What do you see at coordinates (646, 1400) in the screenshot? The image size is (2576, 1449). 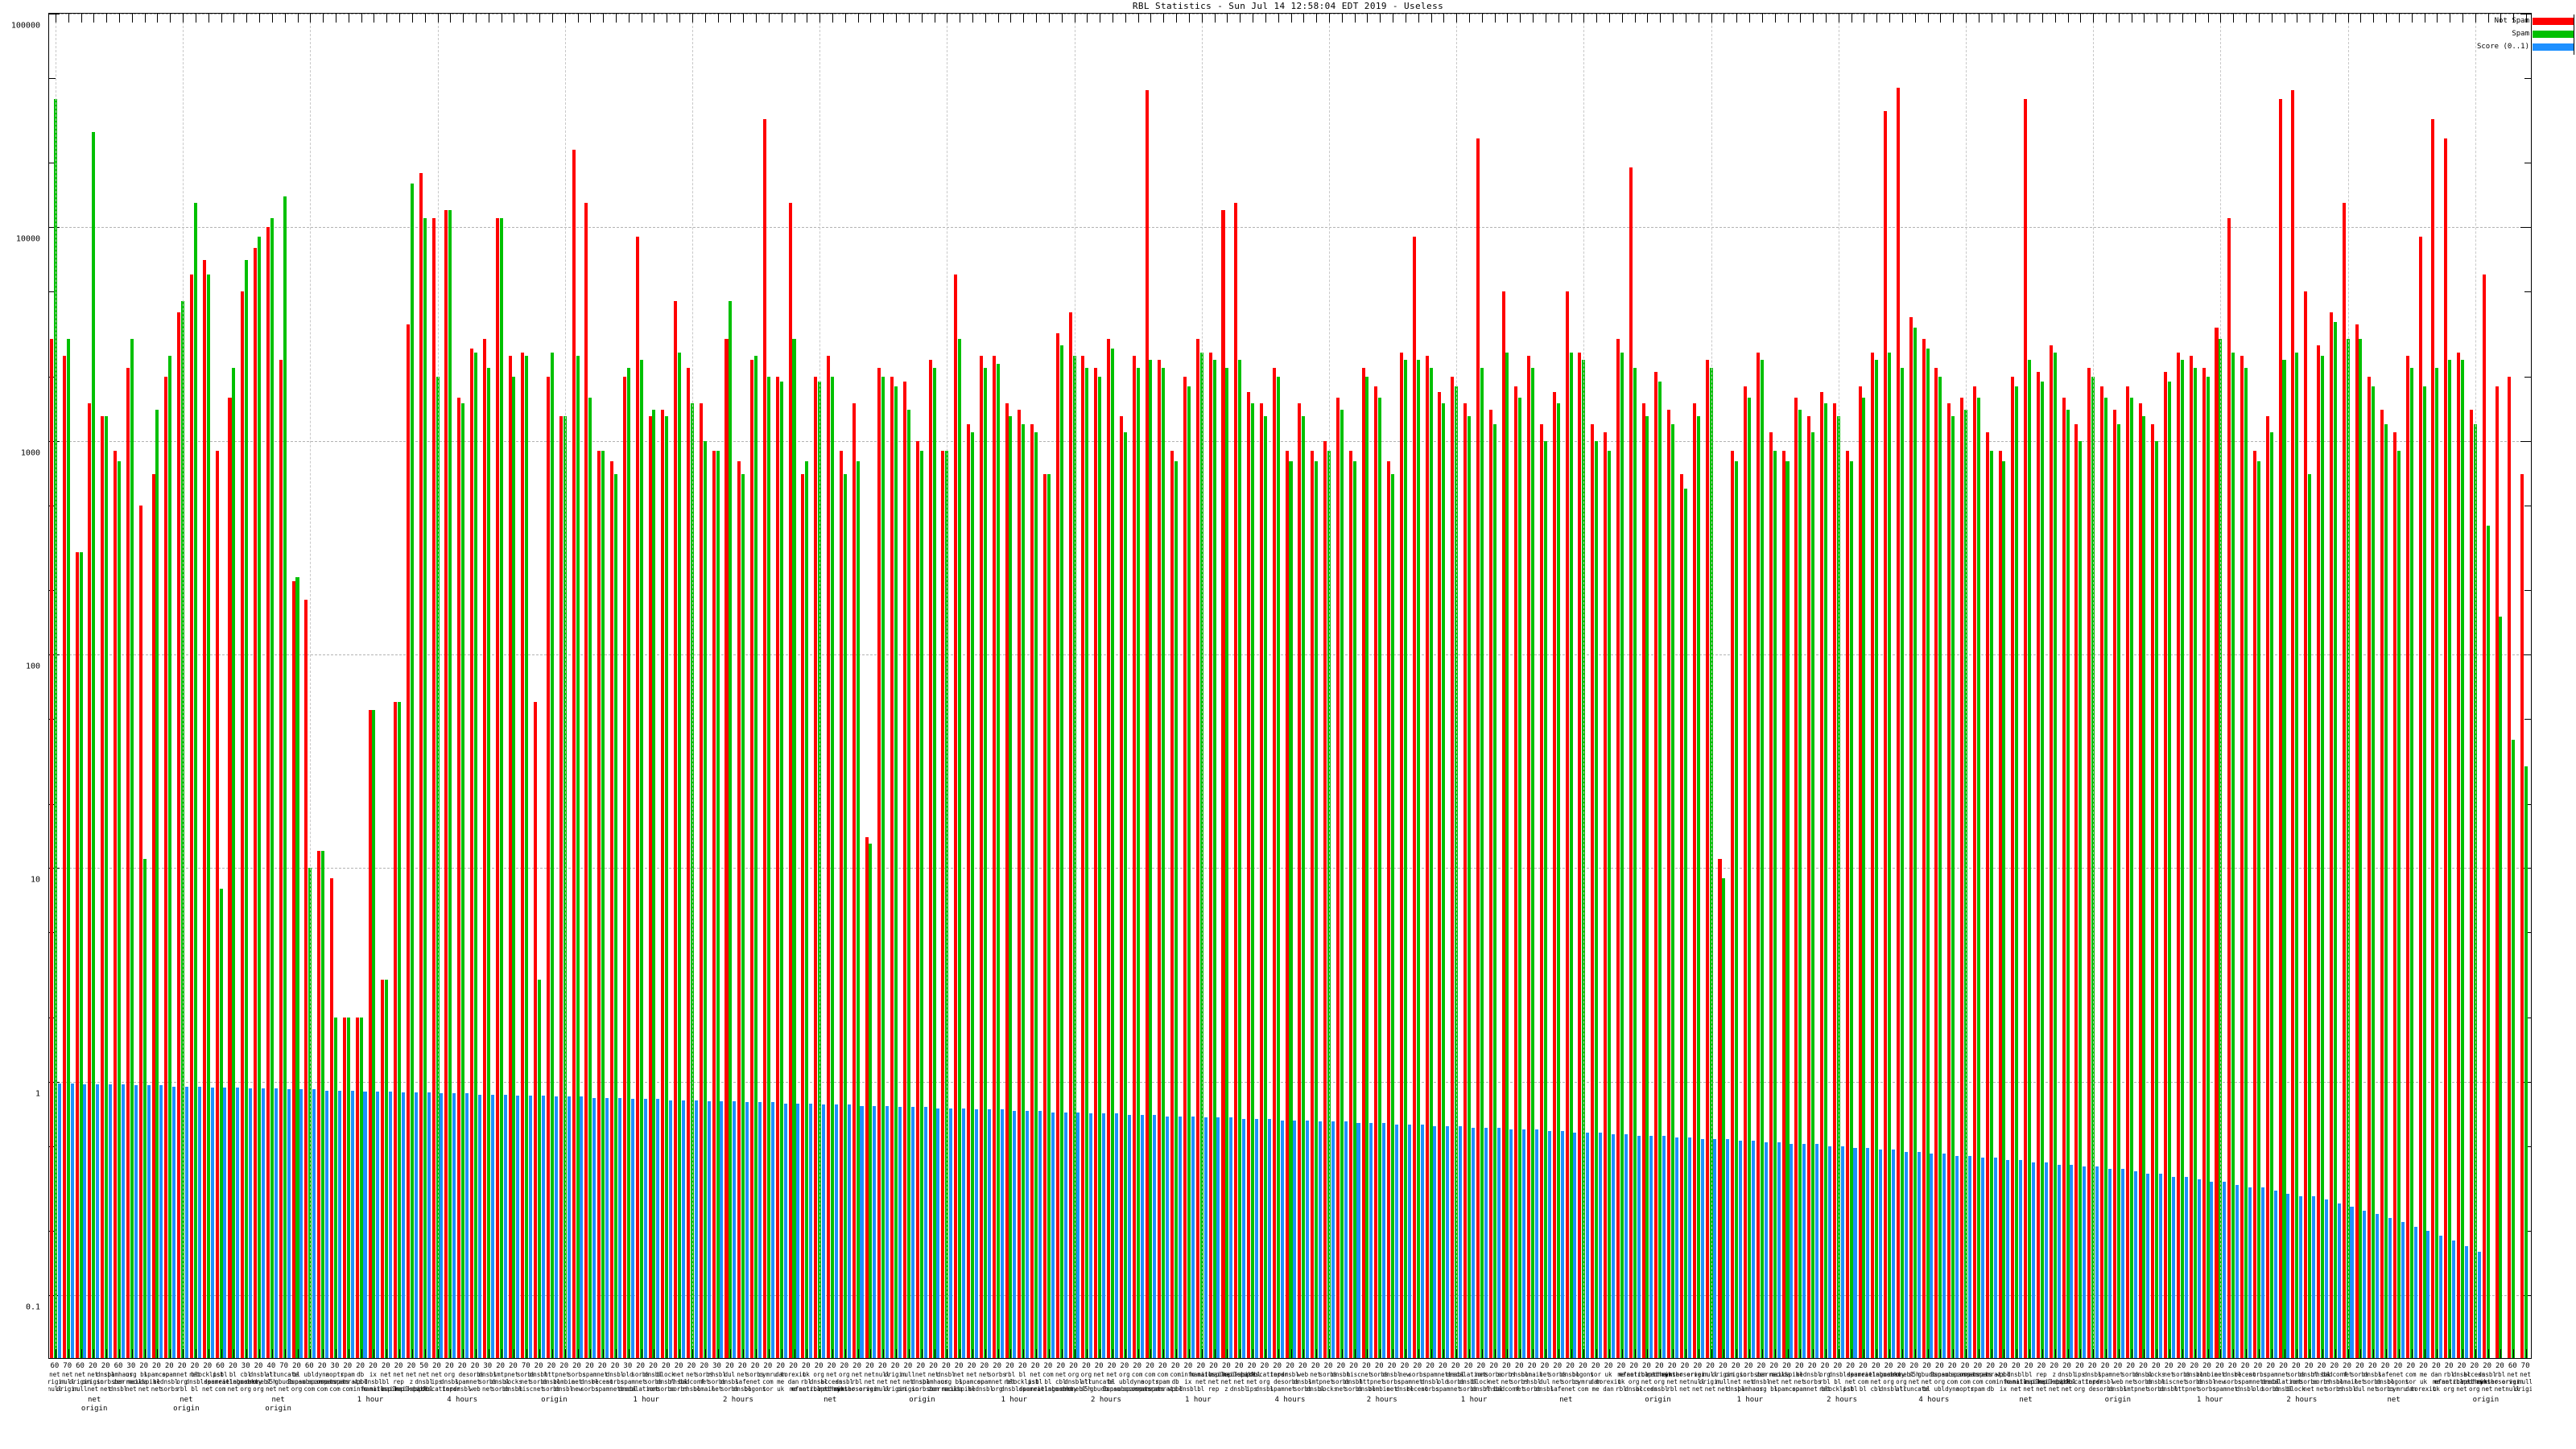 I see `x-axis-group-caption: 1 hour` at bounding box center [646, 1400].